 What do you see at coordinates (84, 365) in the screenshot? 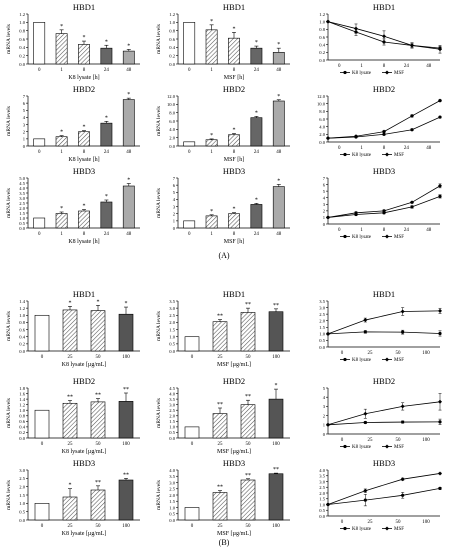
I see `x-axis-label: K8 lysate [µg/mL]` at bounding box center [84, 365].